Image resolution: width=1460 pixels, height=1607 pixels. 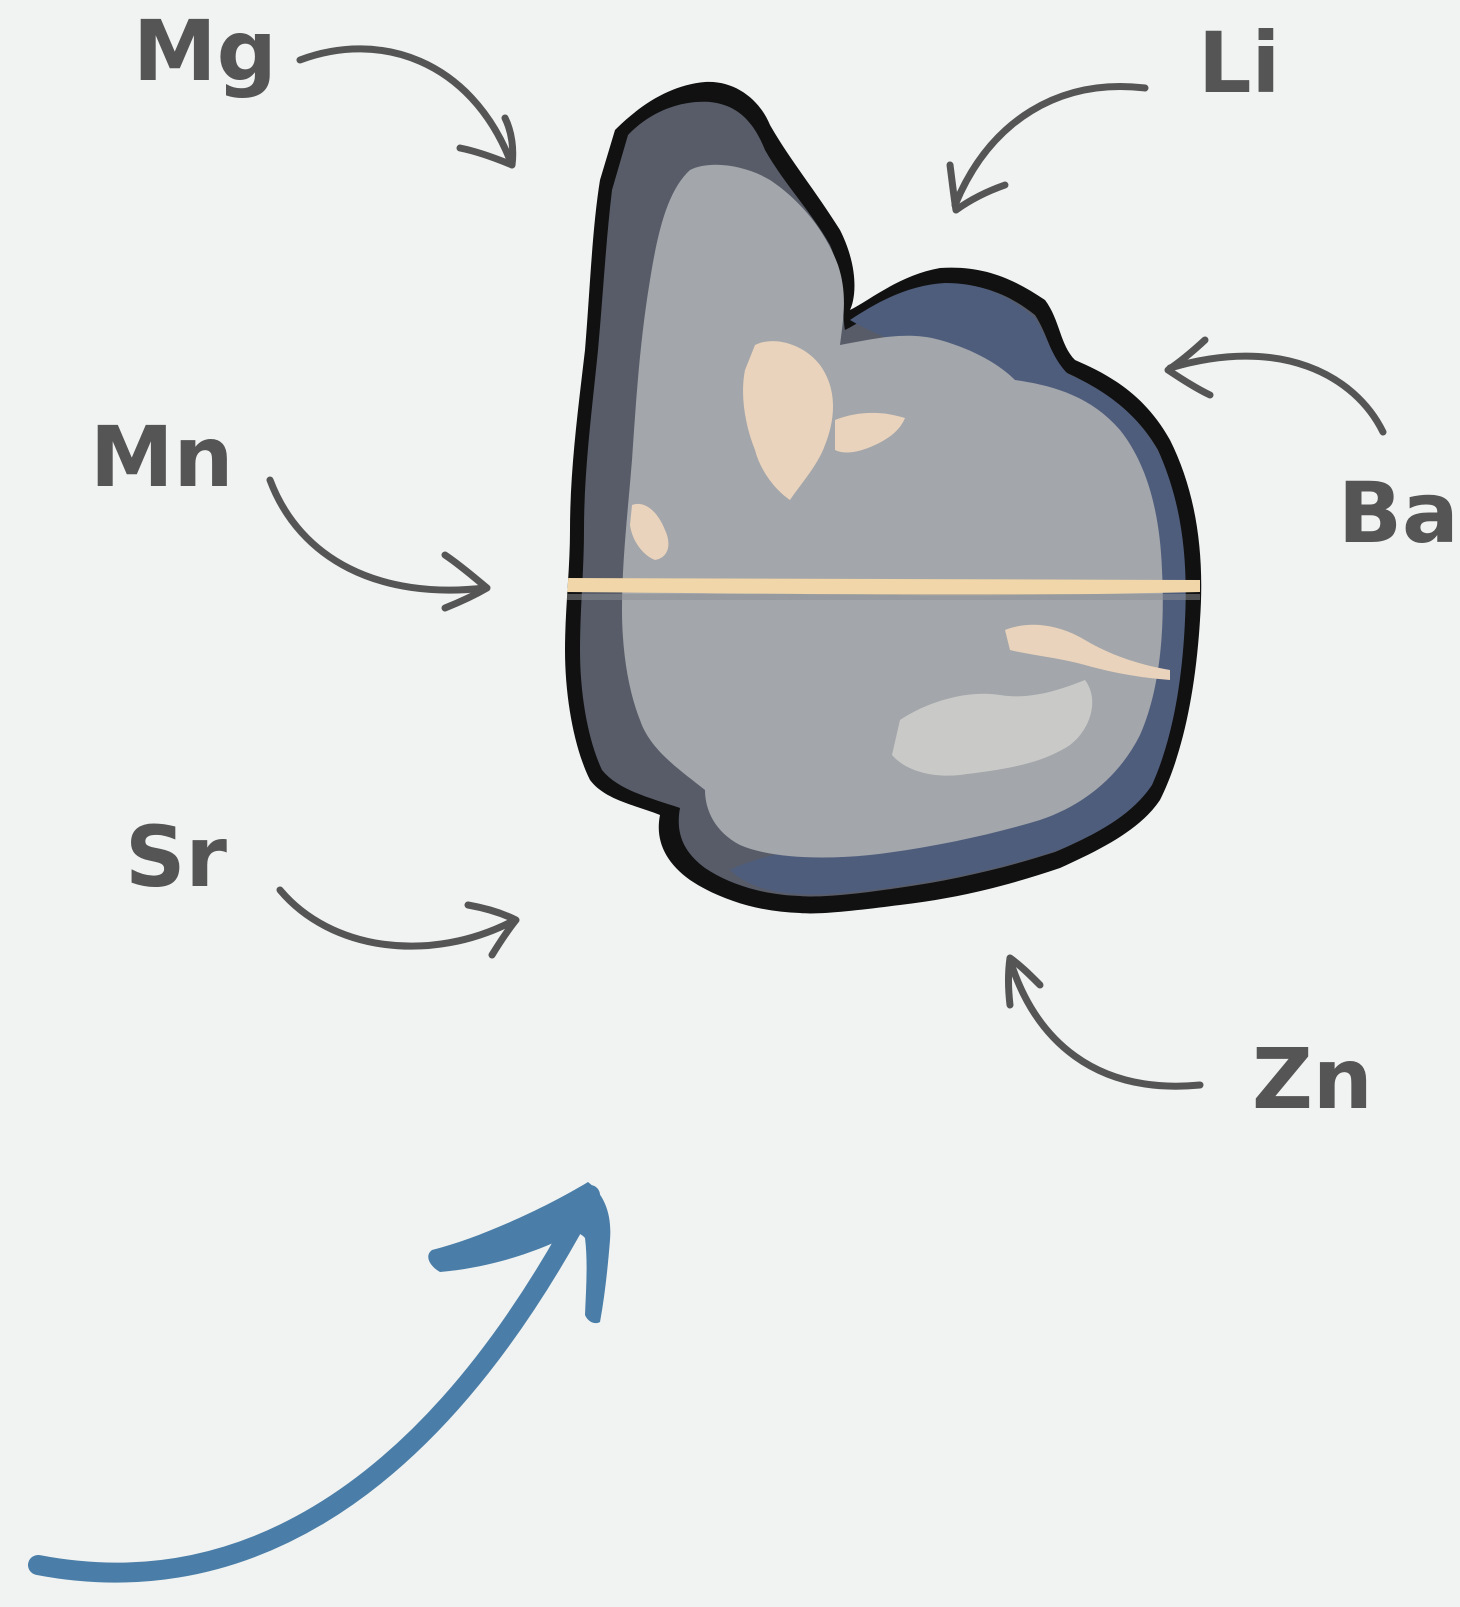 I want to click on label-mg: Mg, so click(x=205, y=51).